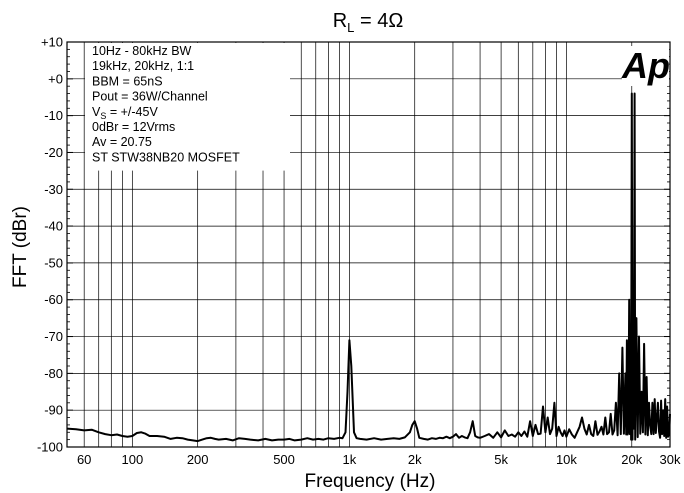 This screenshot has height=493, width=684. I want to click on x-tick-label: 30k, so click(670, 459).